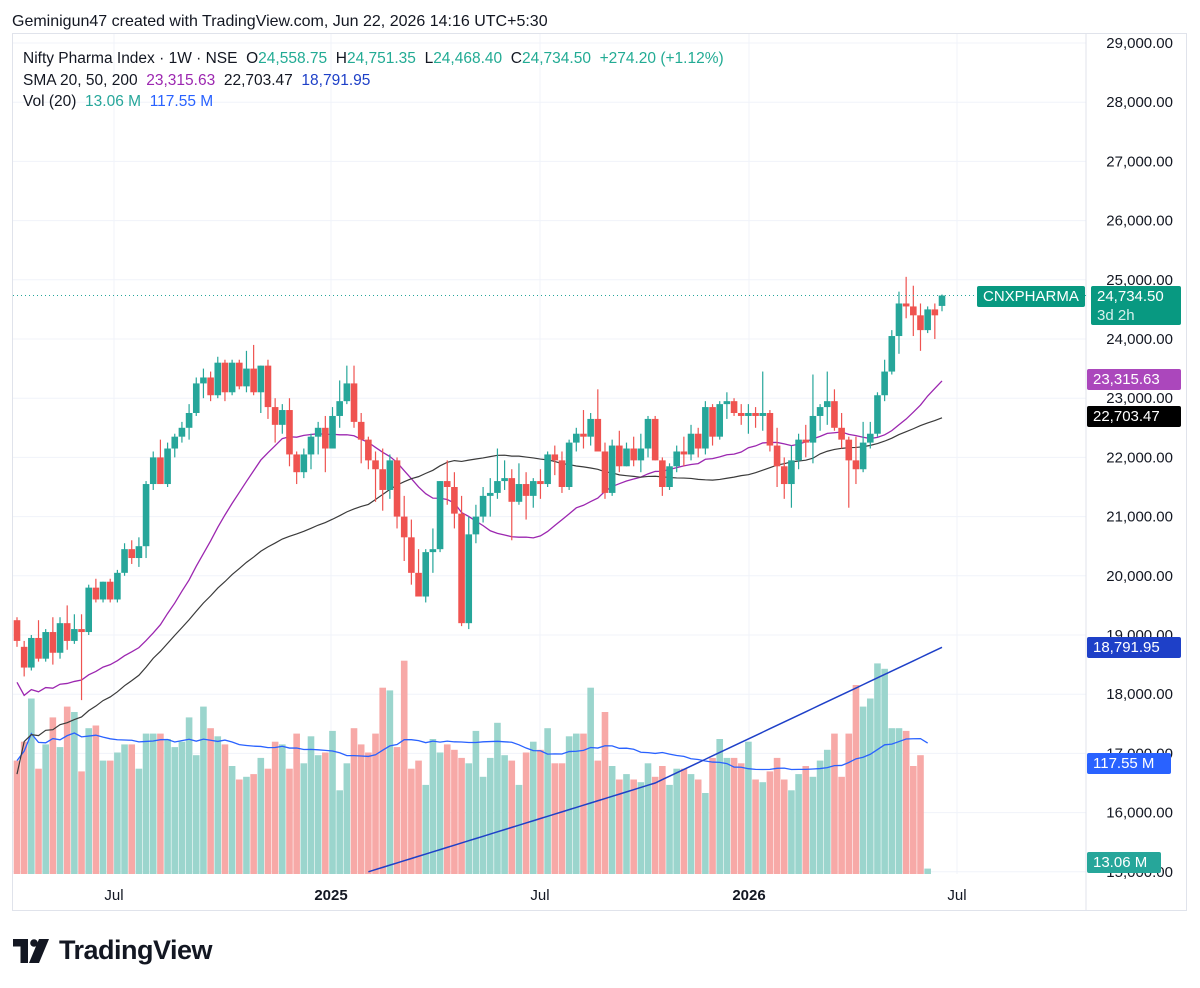 Image resolution: width=1200 pixels, height=988 pixels. What do you see at coordinates (252, 58) in the screenshot?
I see `legend-open-label: O` at bounding box center [252, 58].